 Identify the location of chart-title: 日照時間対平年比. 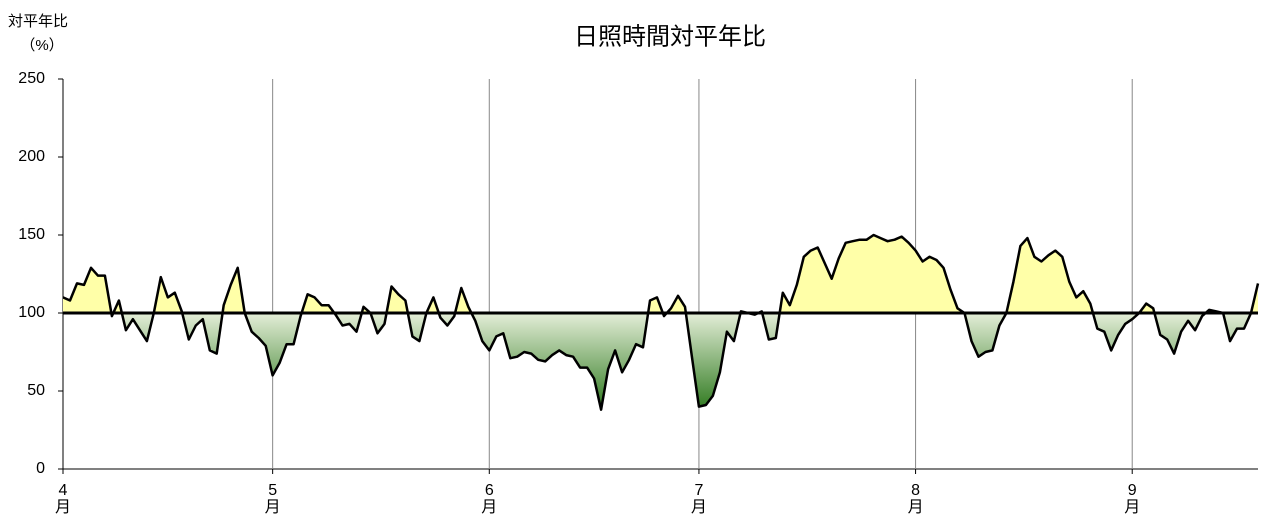
(670, 36).